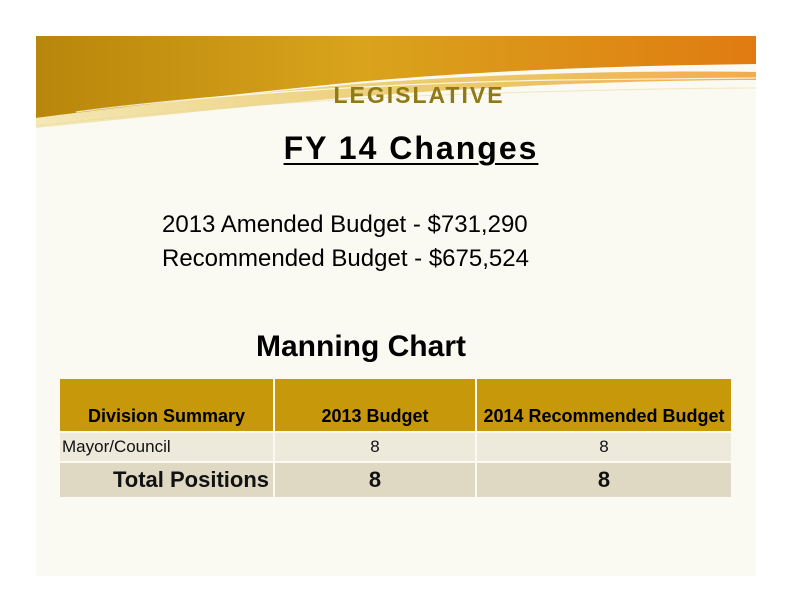 This screenshot has height=612, width=792. I want to click on table-row: Mayor/Council 8 8, so click(395, 446).